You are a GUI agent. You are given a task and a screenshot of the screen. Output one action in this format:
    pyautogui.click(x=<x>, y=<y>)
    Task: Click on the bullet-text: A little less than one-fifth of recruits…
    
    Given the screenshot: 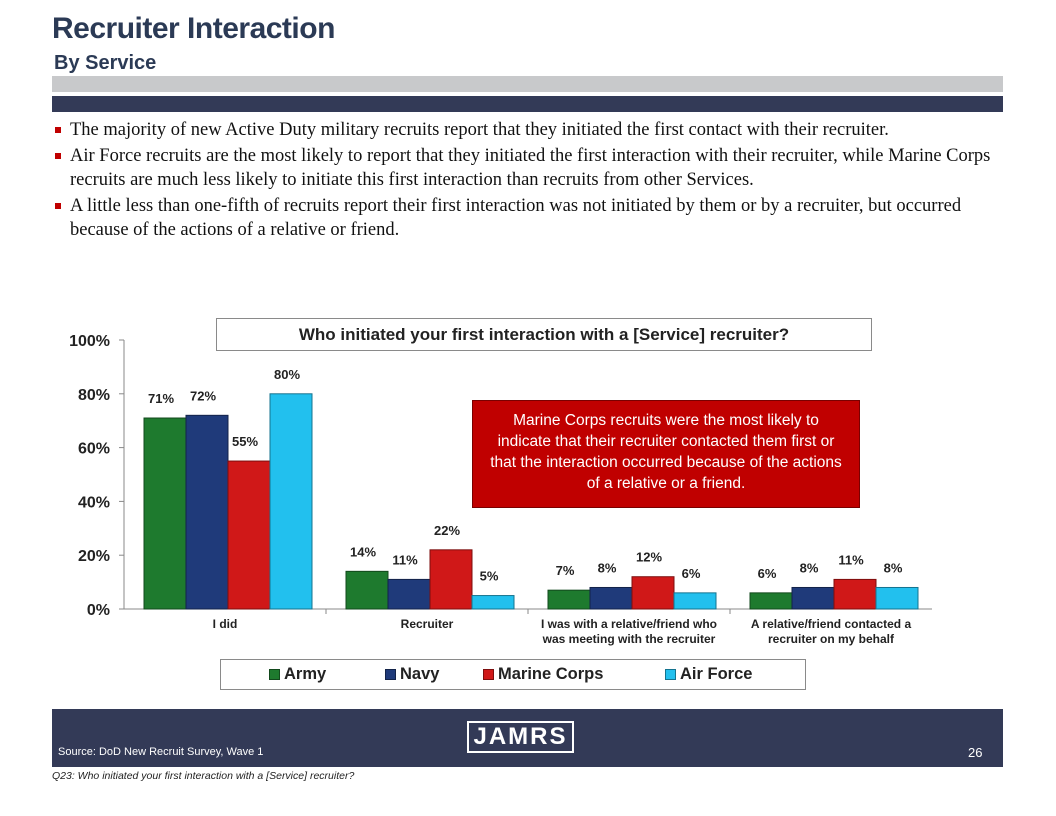 What is the action you would take?
    pyautogui.click(x=516, y=218)
    